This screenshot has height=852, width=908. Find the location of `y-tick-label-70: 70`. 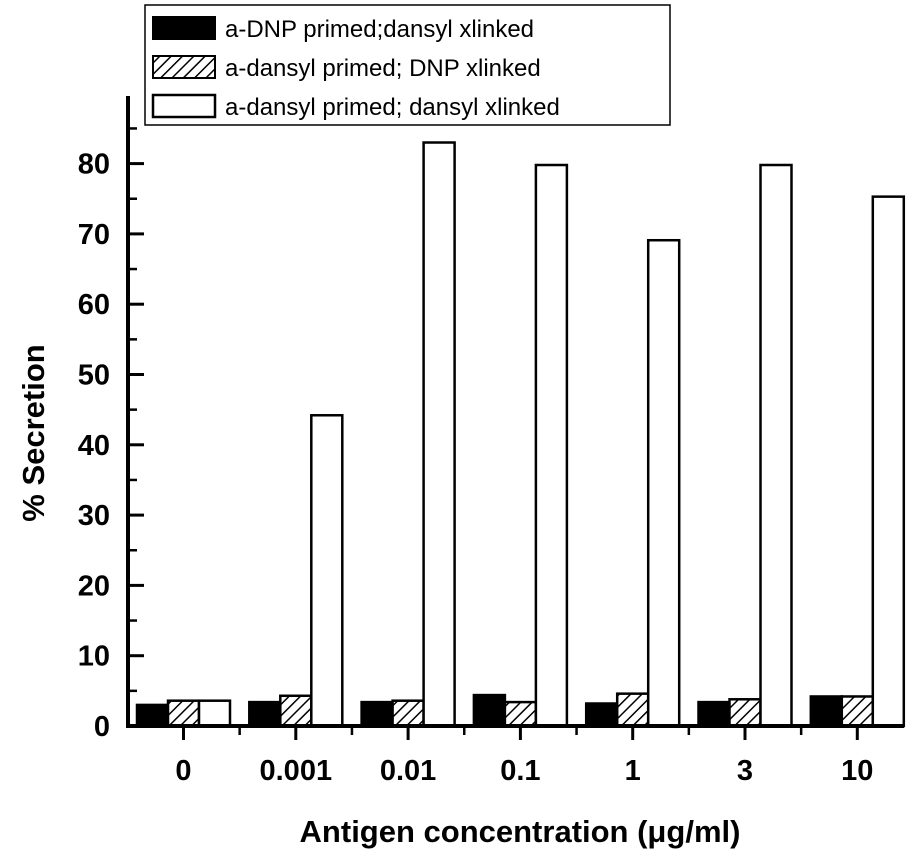

y-tick-label-70: 70 is located at coordinates (94, 235).